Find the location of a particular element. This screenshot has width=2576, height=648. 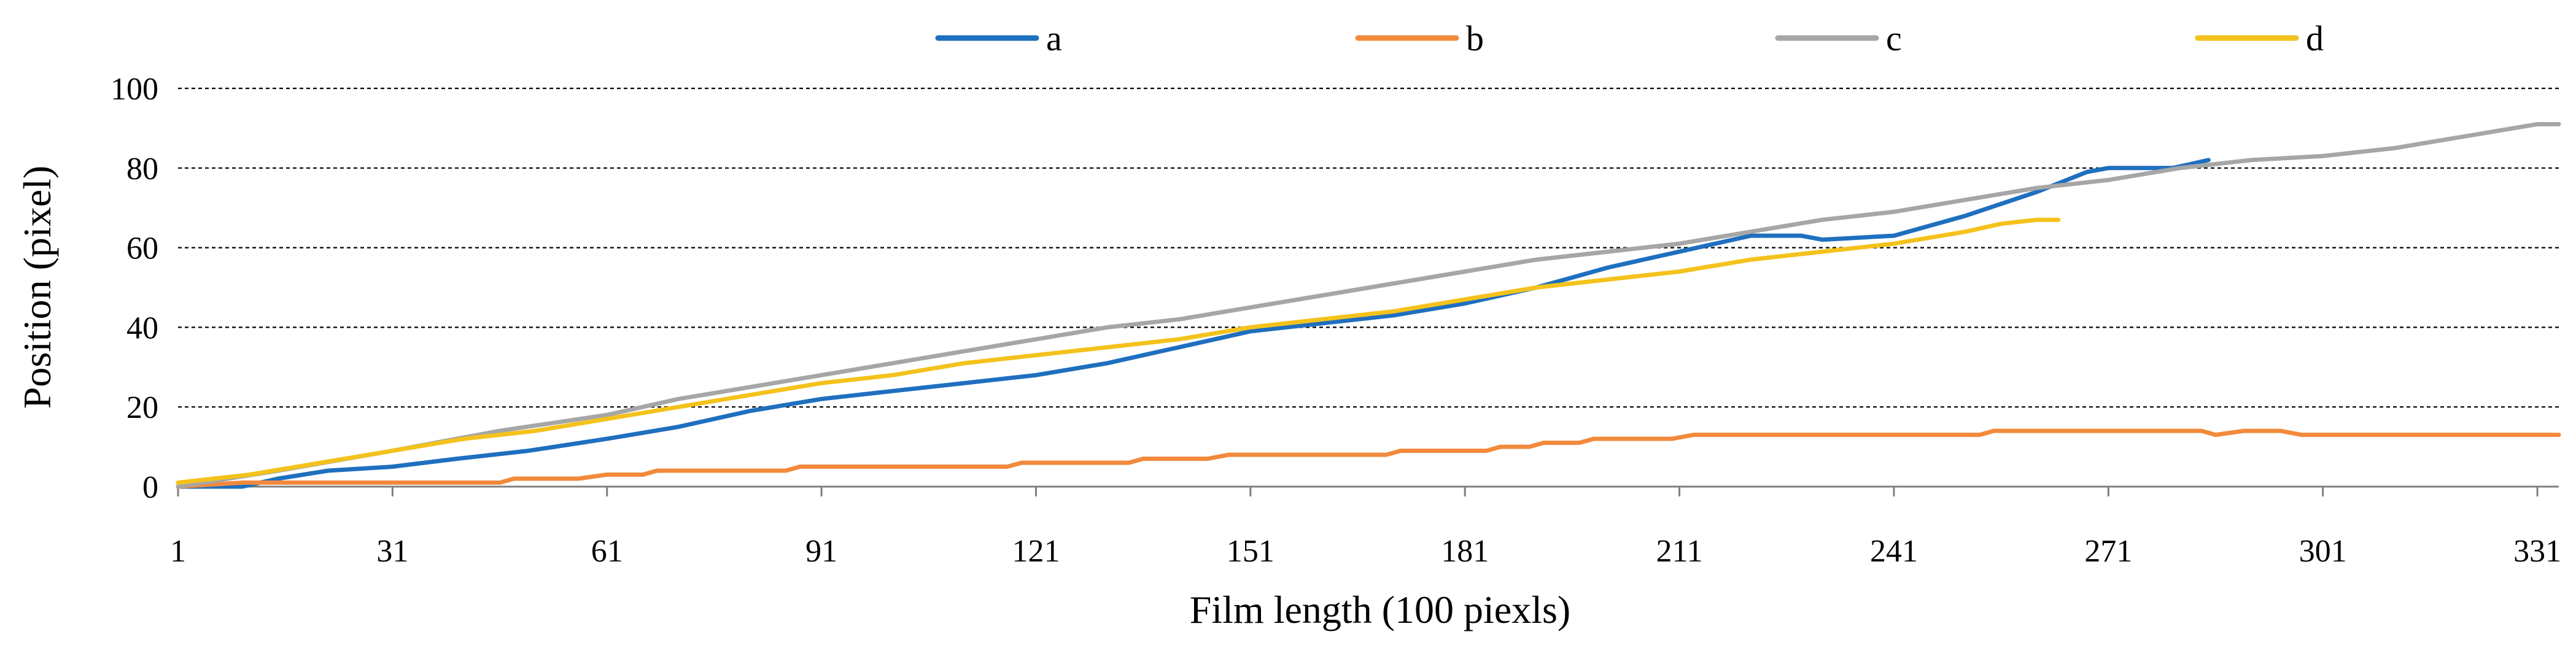

legend-label-a: a is located at coordinates (1054, 38).